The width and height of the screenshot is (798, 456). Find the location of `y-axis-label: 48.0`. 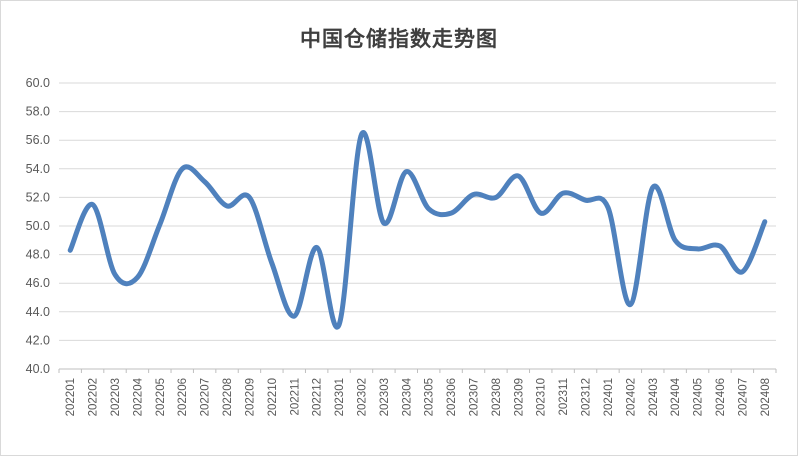

y-axis-label: 48.0 is located at coordinates (38, 255).